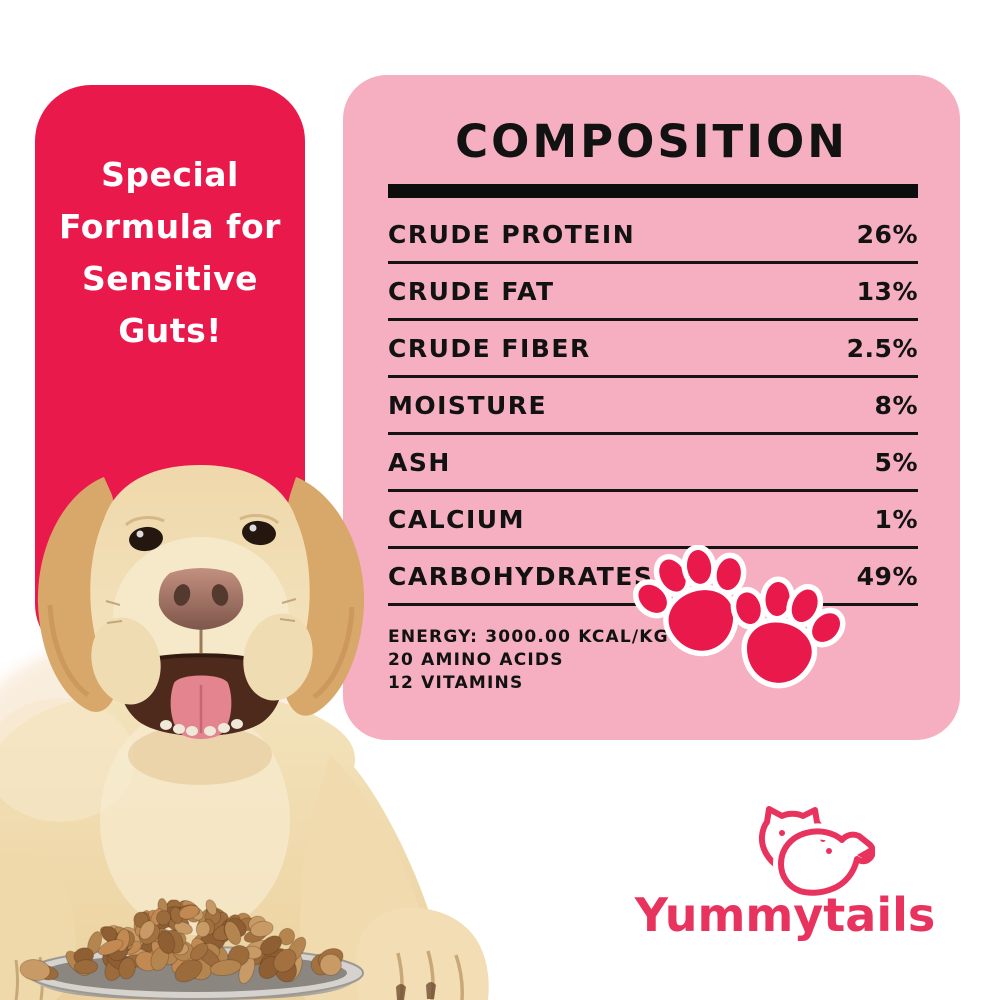  I want to click on title-divider-bar, so click(653, 191).